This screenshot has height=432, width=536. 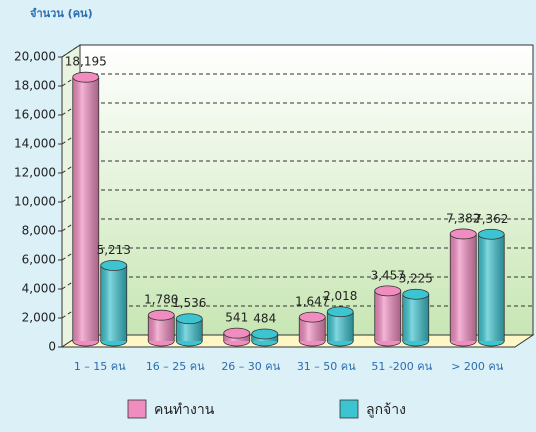 I want to click on y-tick-label: 18,000, so click(x=35, y=86).